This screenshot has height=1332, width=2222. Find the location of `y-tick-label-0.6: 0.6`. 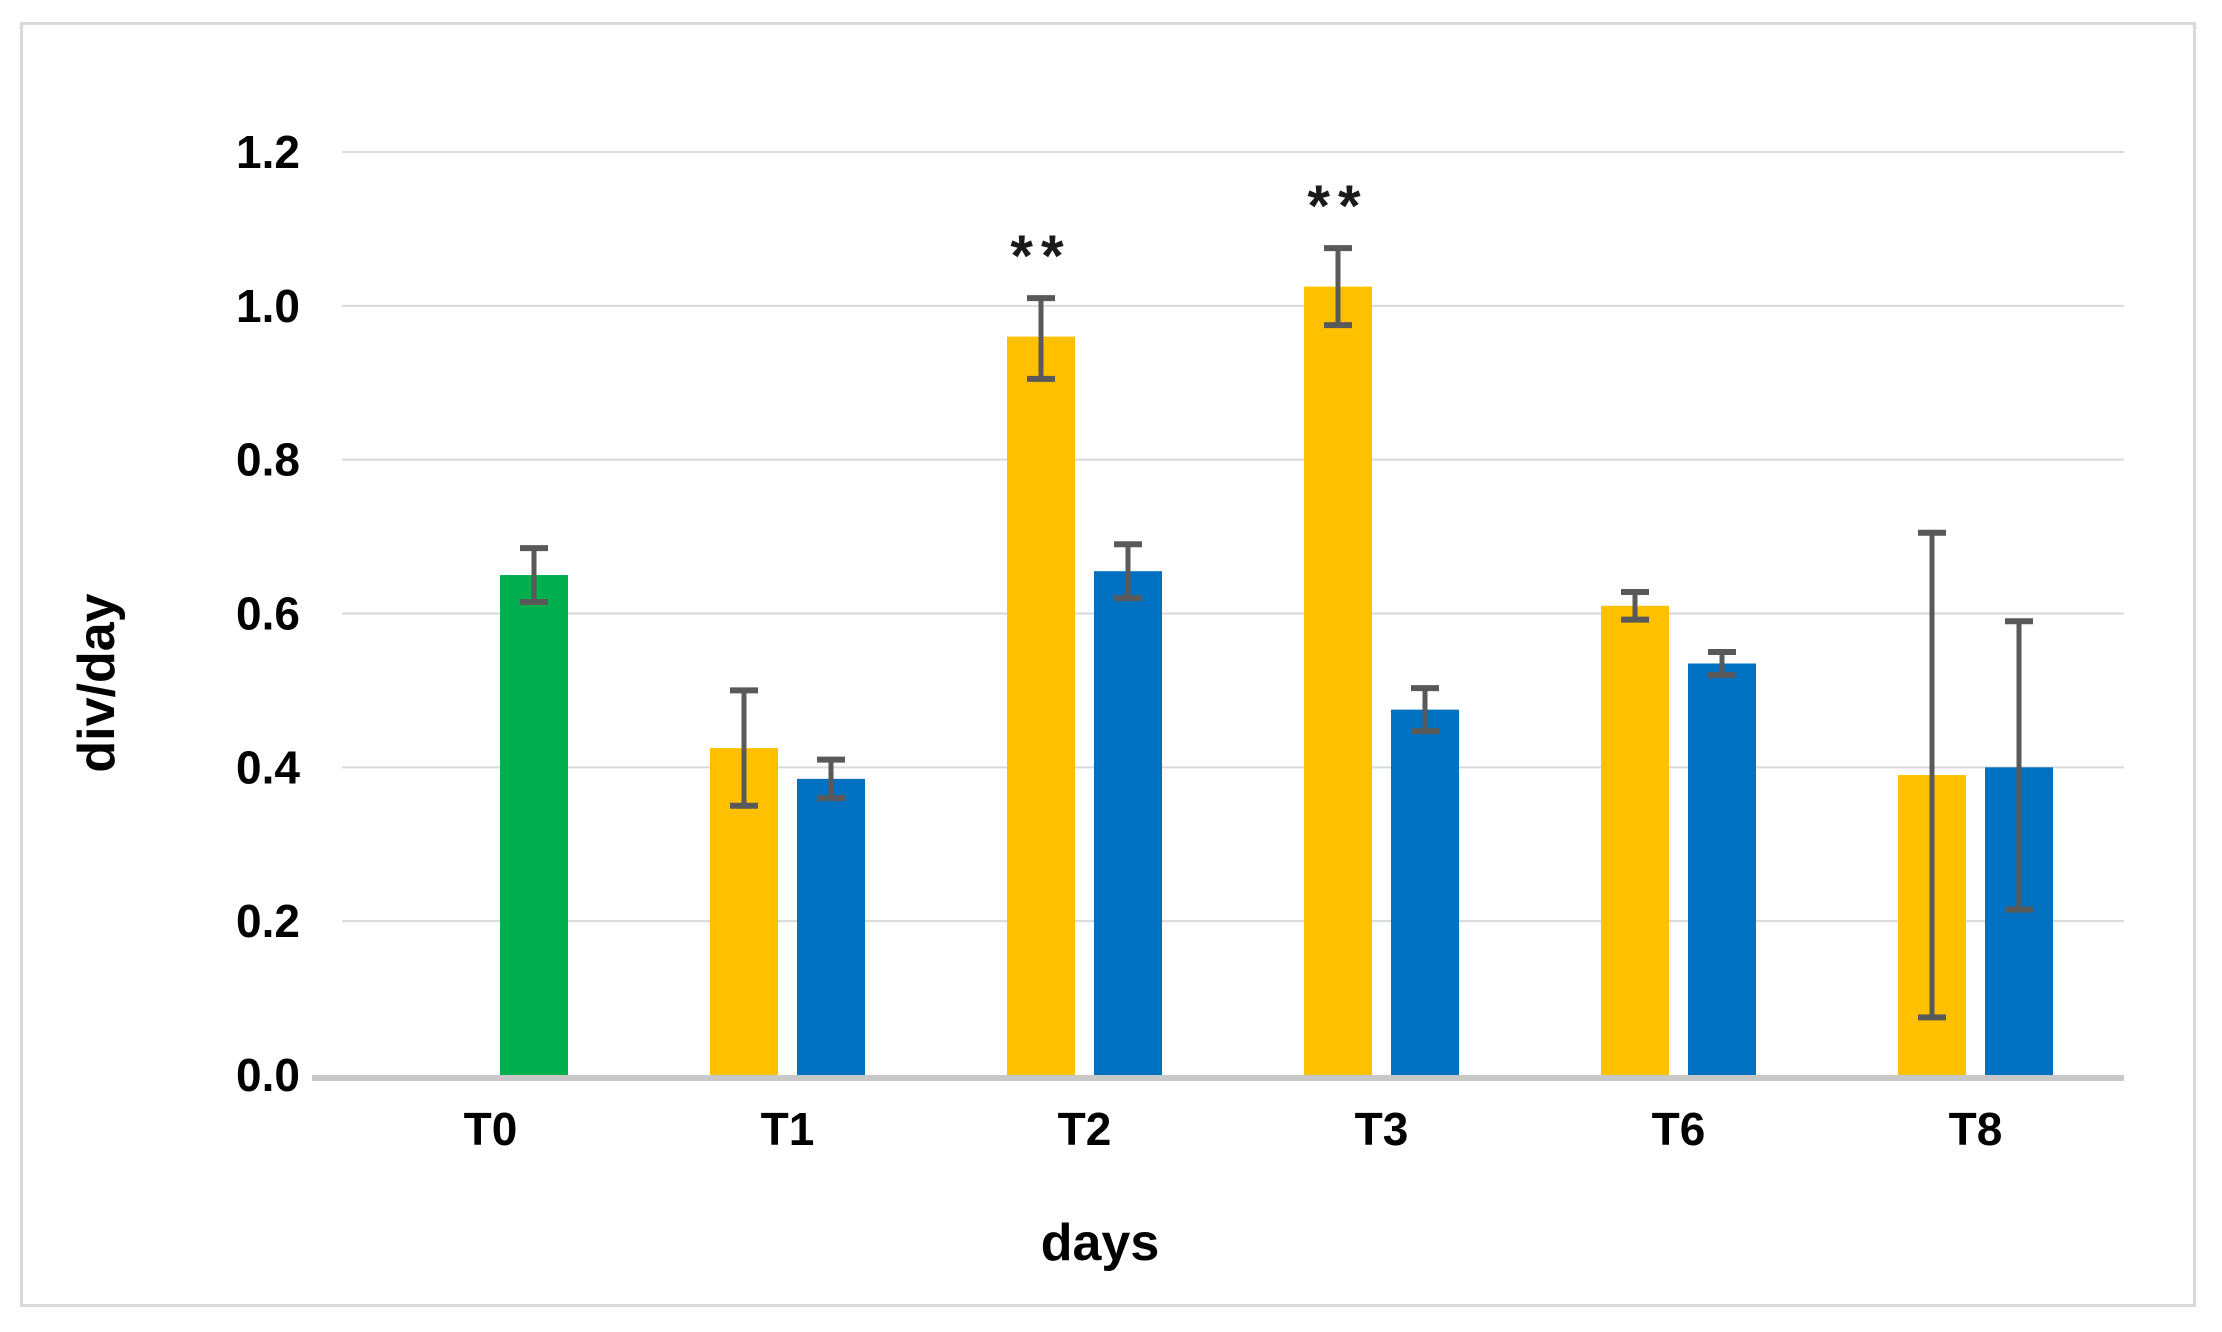

y-tick-label-0.6: 0.6 is located at coordinates (268, 614).